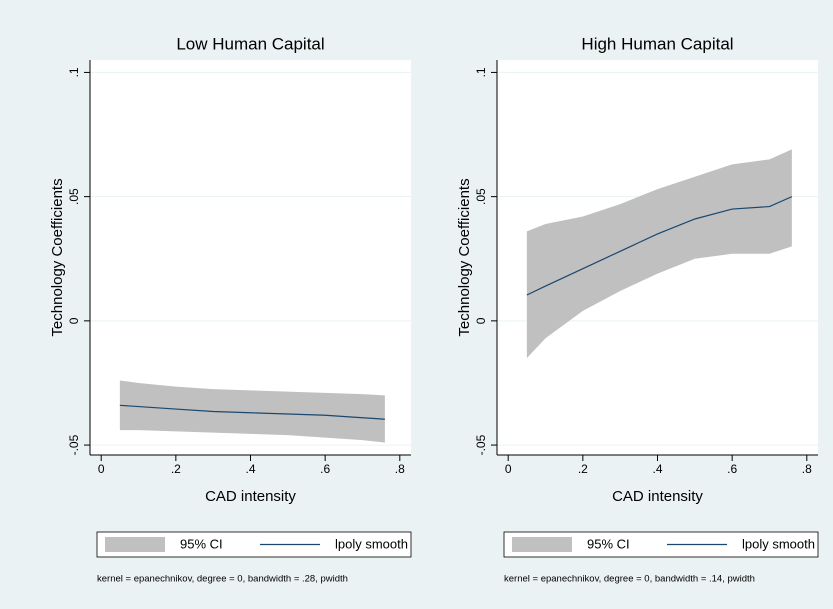  I want to click on chart-title: High Human Capital, so click(657, 43).